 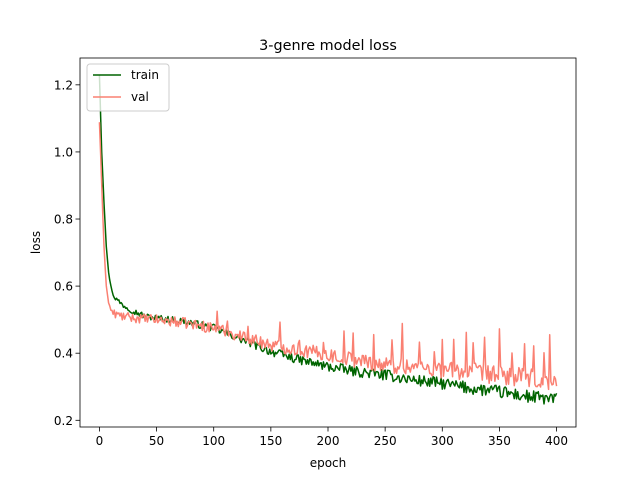 What do you see at coordinates (328, 46) in the screenshot?
I see `chart-title: 3-genre model loss` at bounding box center [328, 46].